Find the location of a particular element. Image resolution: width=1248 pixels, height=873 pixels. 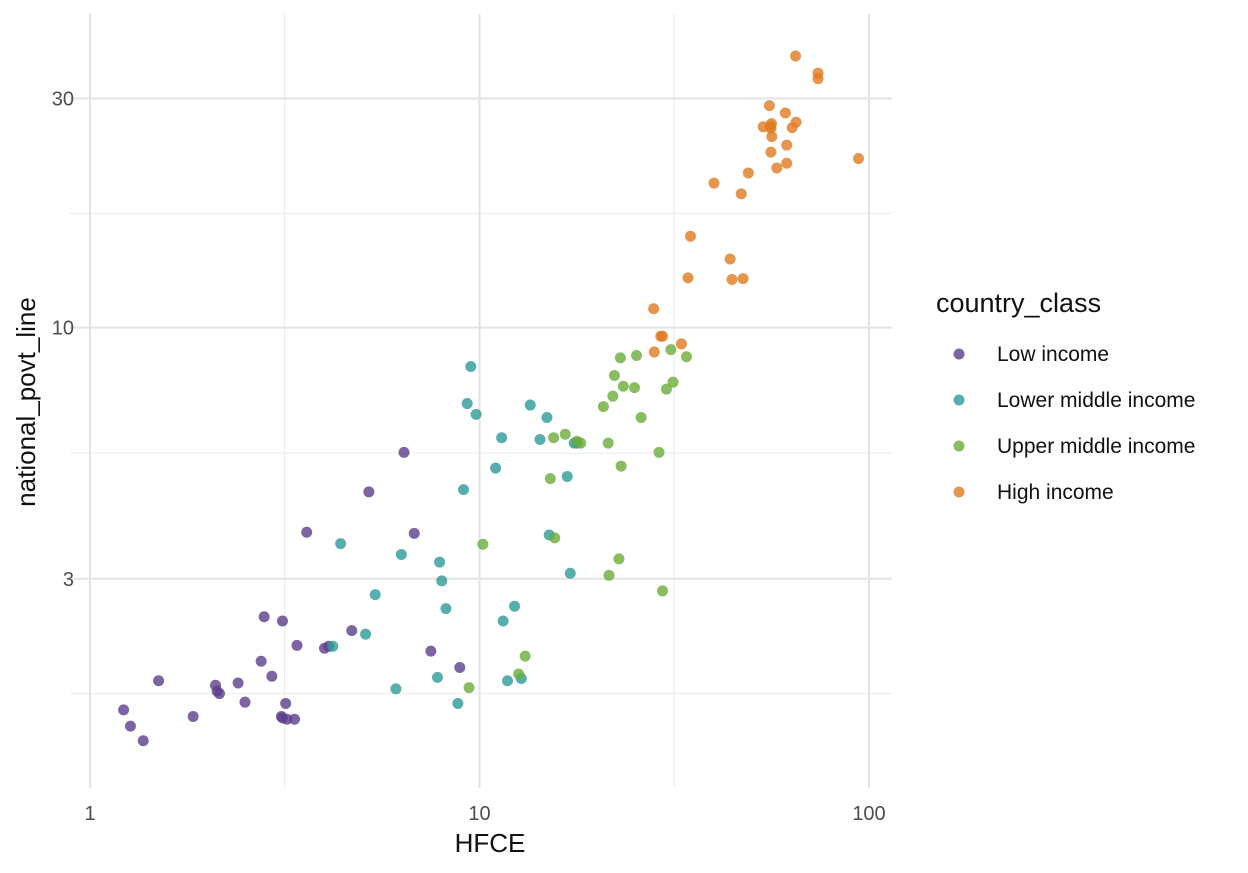

x-axis-tick-labels: 1 10 100 is located at coordinates (484, 814).